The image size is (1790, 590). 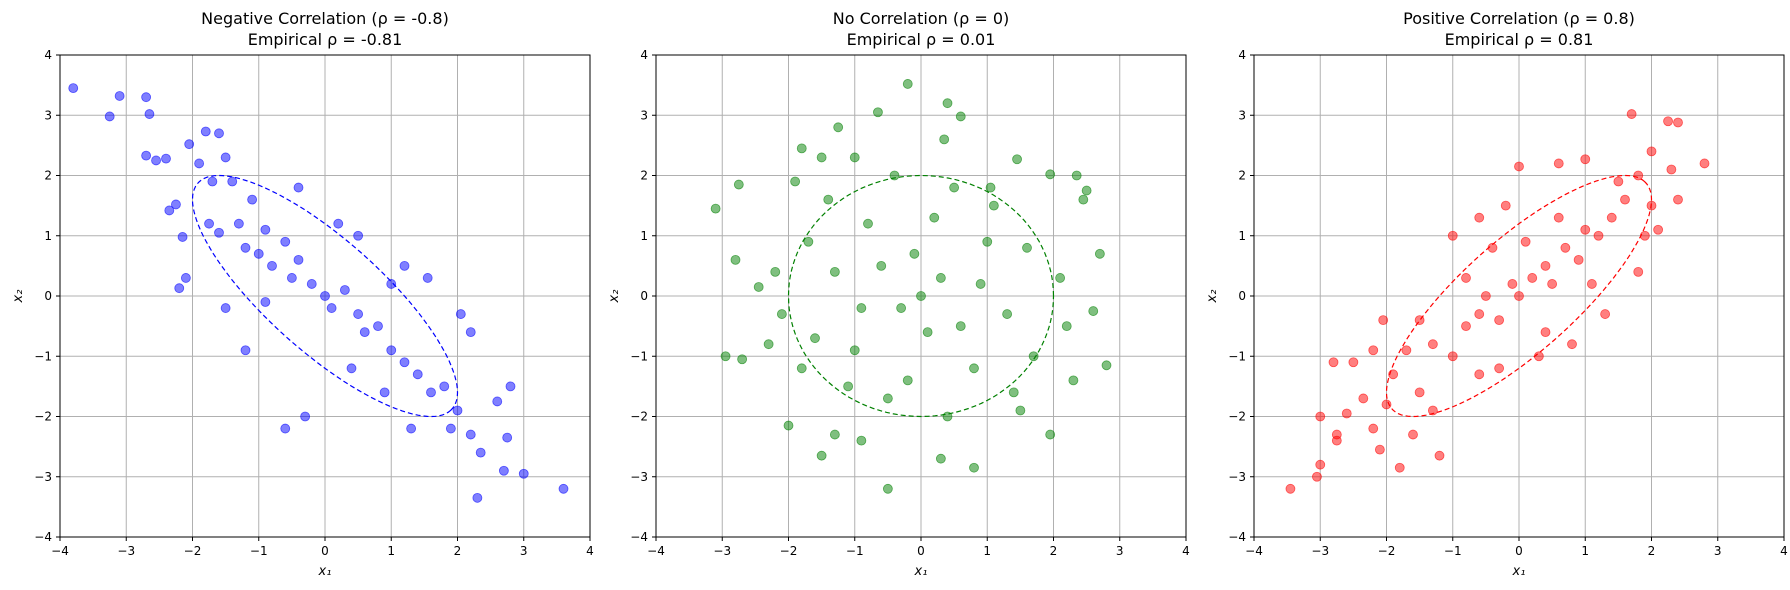 I want to click on x-tick-label: −3, so click(x=126, y=551).